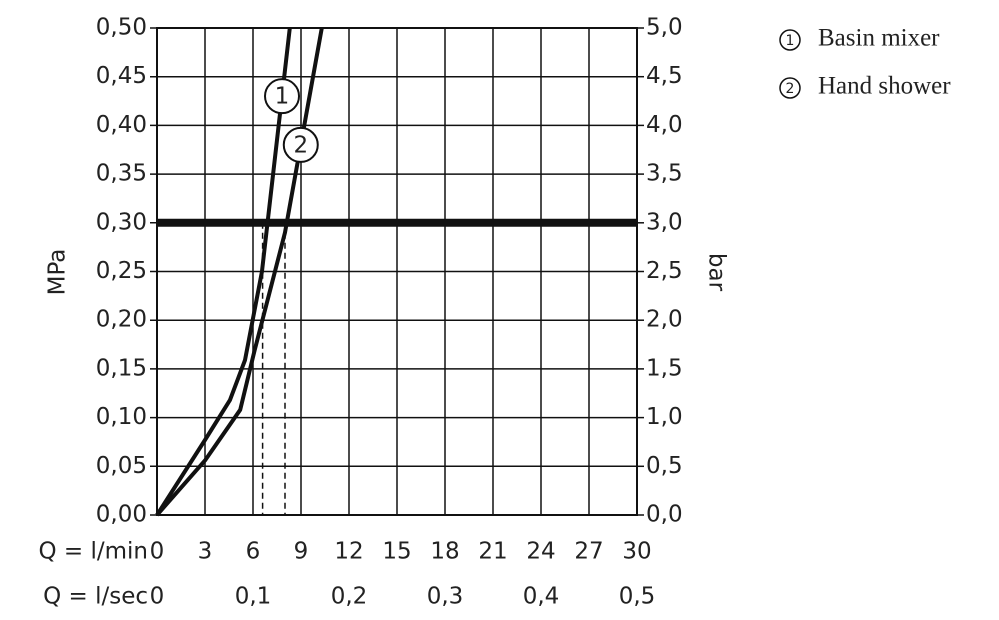 The image size is (999, 620). What do you see at coordinates (664, 125) in the screenshot?
I see `y2-tick-label: 4,0` at bounding box center [664, 125].